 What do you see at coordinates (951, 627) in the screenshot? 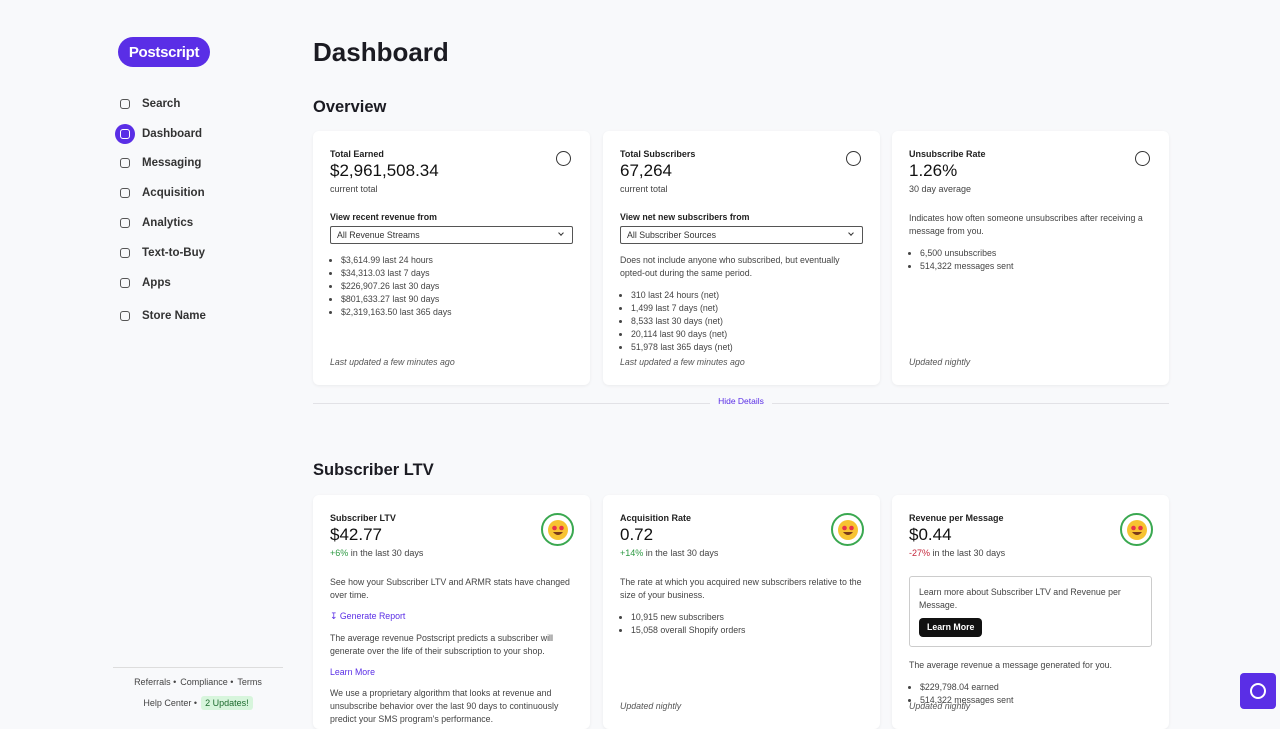
I see `button: Learn More` at bounding box center [951, 627].